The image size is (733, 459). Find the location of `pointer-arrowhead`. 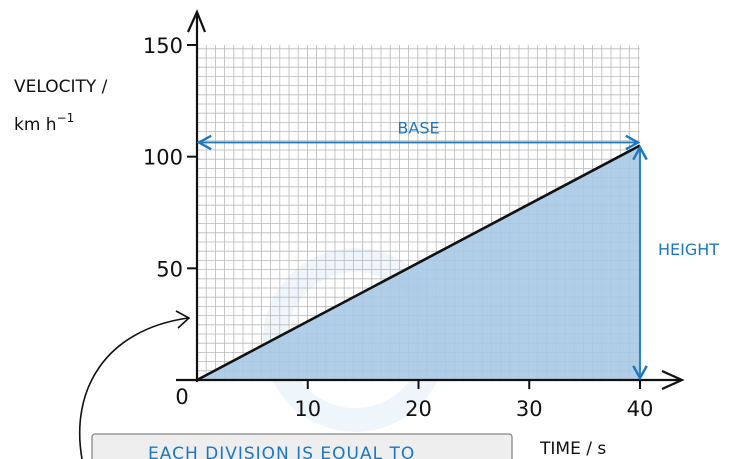

pointer-arrowhead is located at coordinates (183, 319).